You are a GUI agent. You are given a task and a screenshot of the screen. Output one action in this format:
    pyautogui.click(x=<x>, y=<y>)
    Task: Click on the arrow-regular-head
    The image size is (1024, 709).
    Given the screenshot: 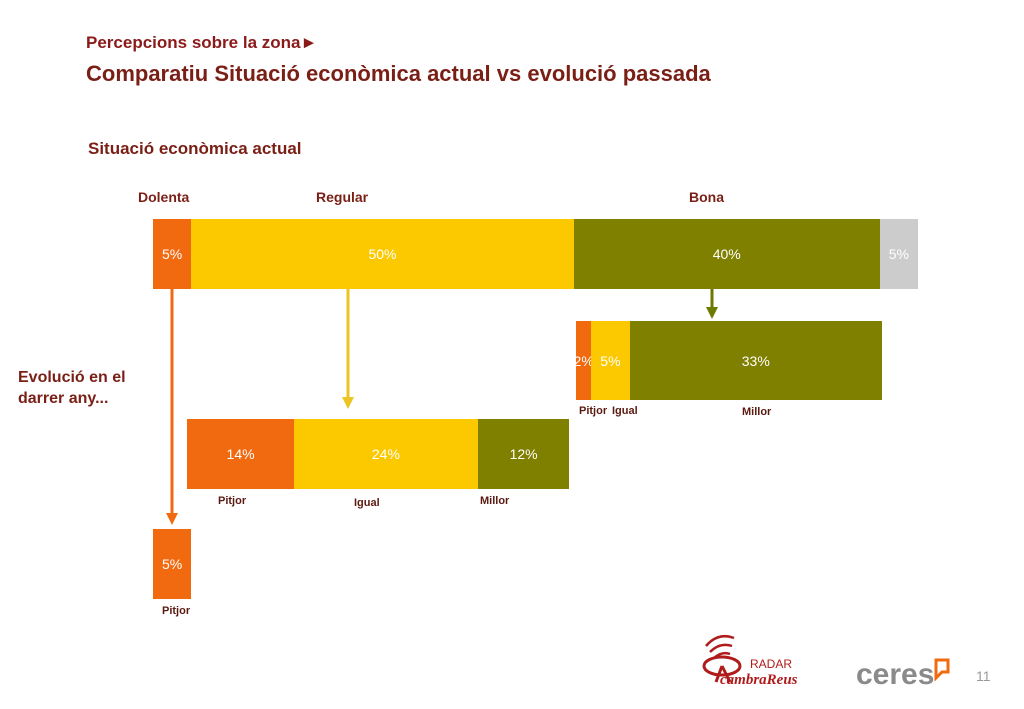 What is the action you would take?
    pyautogui.click(x=348, y=403)
    